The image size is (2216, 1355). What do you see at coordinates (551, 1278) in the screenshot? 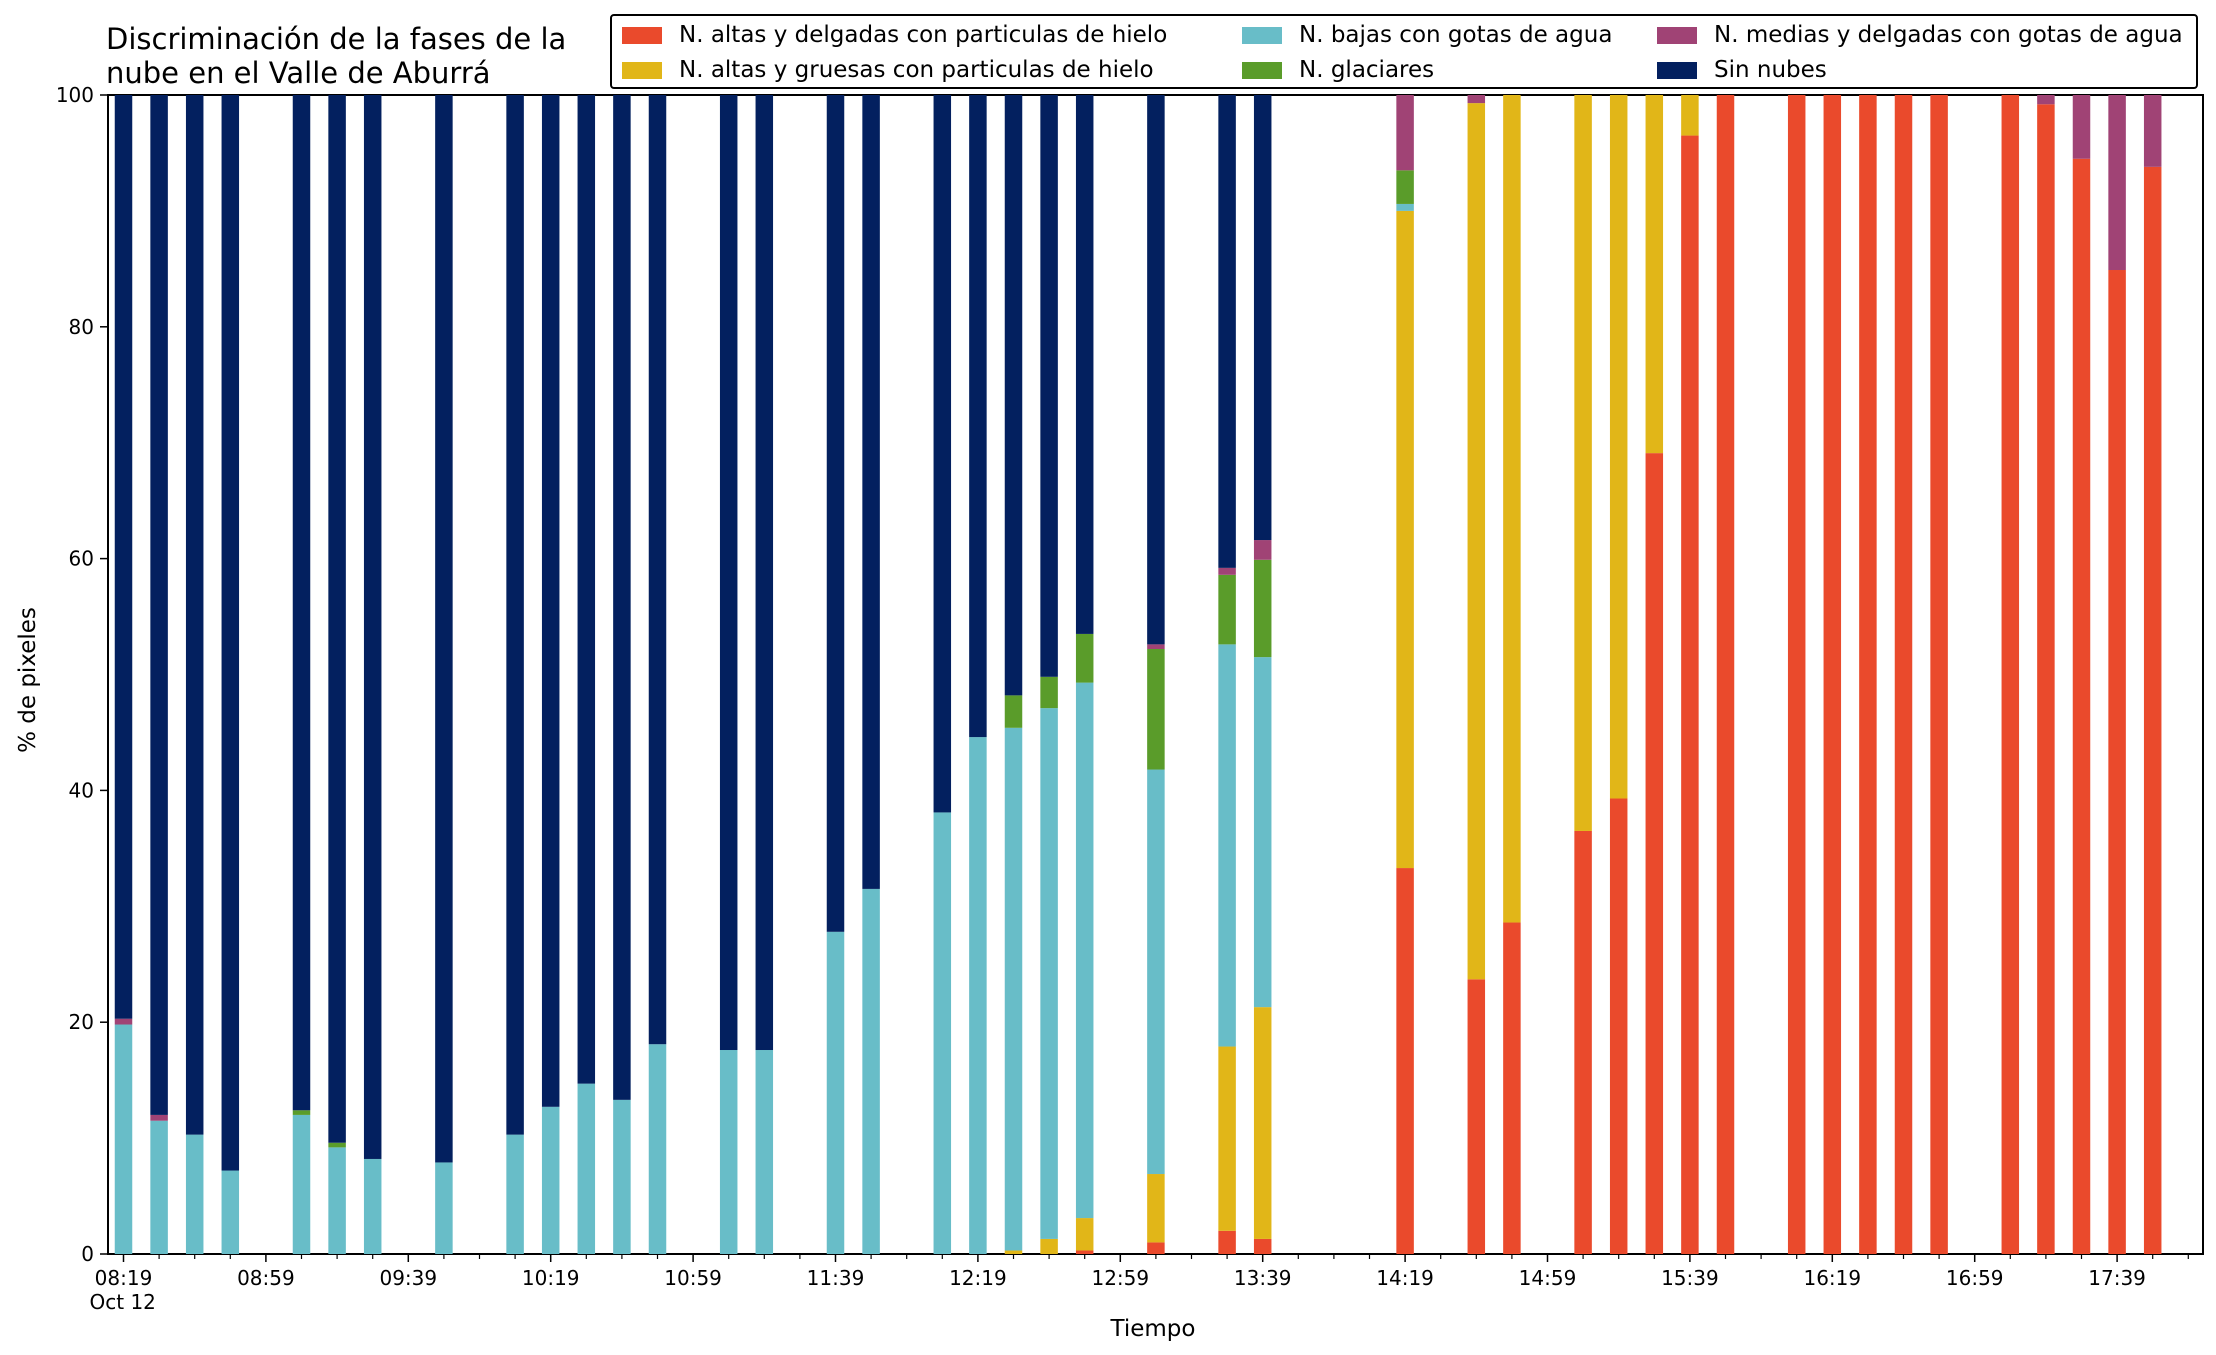
I see `x-tick-label: 10:19` at bounding box center [551, 1278].